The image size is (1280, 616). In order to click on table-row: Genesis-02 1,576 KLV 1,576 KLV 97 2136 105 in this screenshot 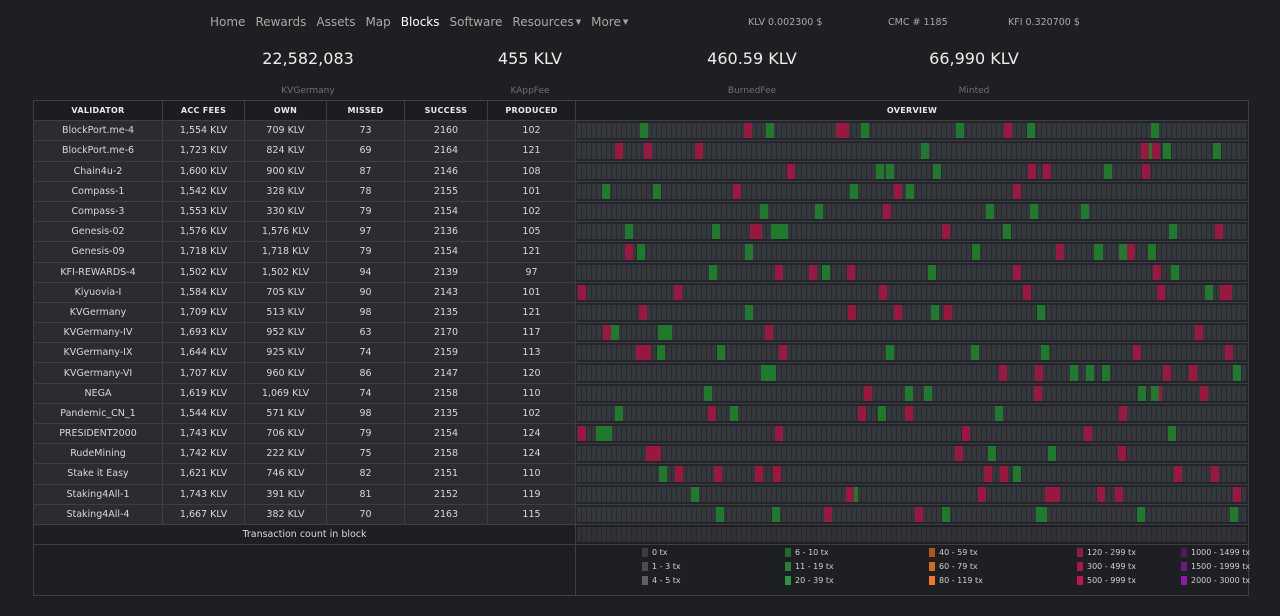, I will do `click(641, 232)`.